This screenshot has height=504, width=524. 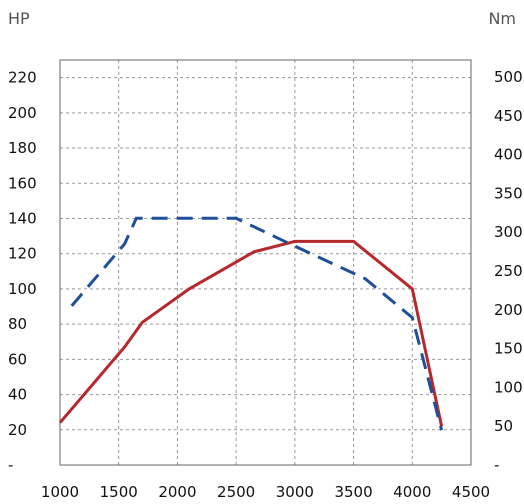 I want to click on right-tick-label: 400, so click(x=508, y=155).